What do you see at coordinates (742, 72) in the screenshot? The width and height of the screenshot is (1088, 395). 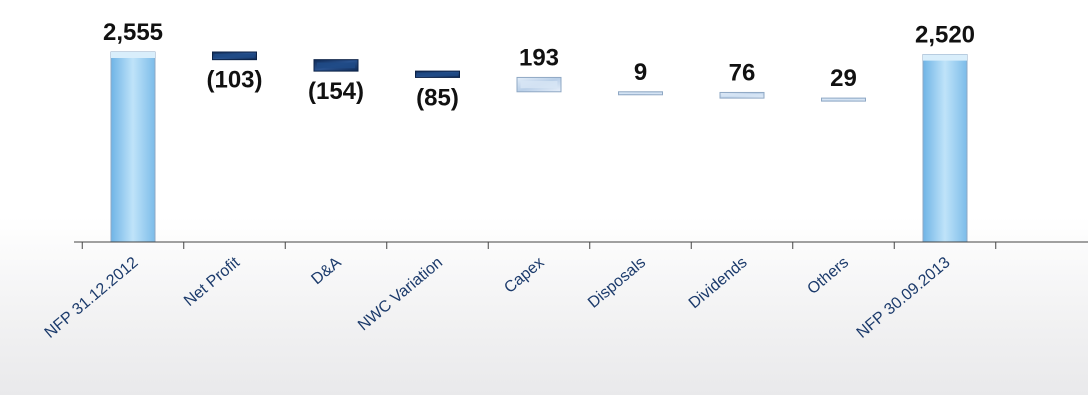 I see `value-label-6: 76` at bounding box center [742, 72].